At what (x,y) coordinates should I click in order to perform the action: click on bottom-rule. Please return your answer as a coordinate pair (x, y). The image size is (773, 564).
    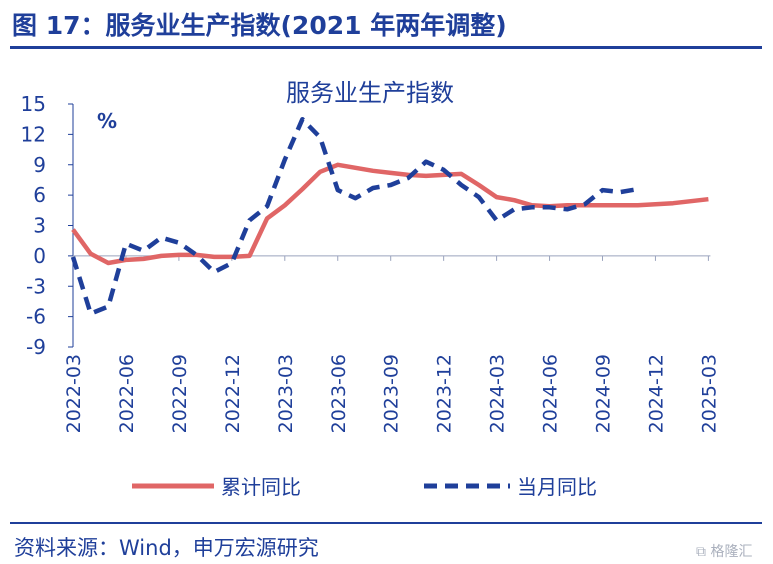
    Looking at the image, I should click on (386, 523).